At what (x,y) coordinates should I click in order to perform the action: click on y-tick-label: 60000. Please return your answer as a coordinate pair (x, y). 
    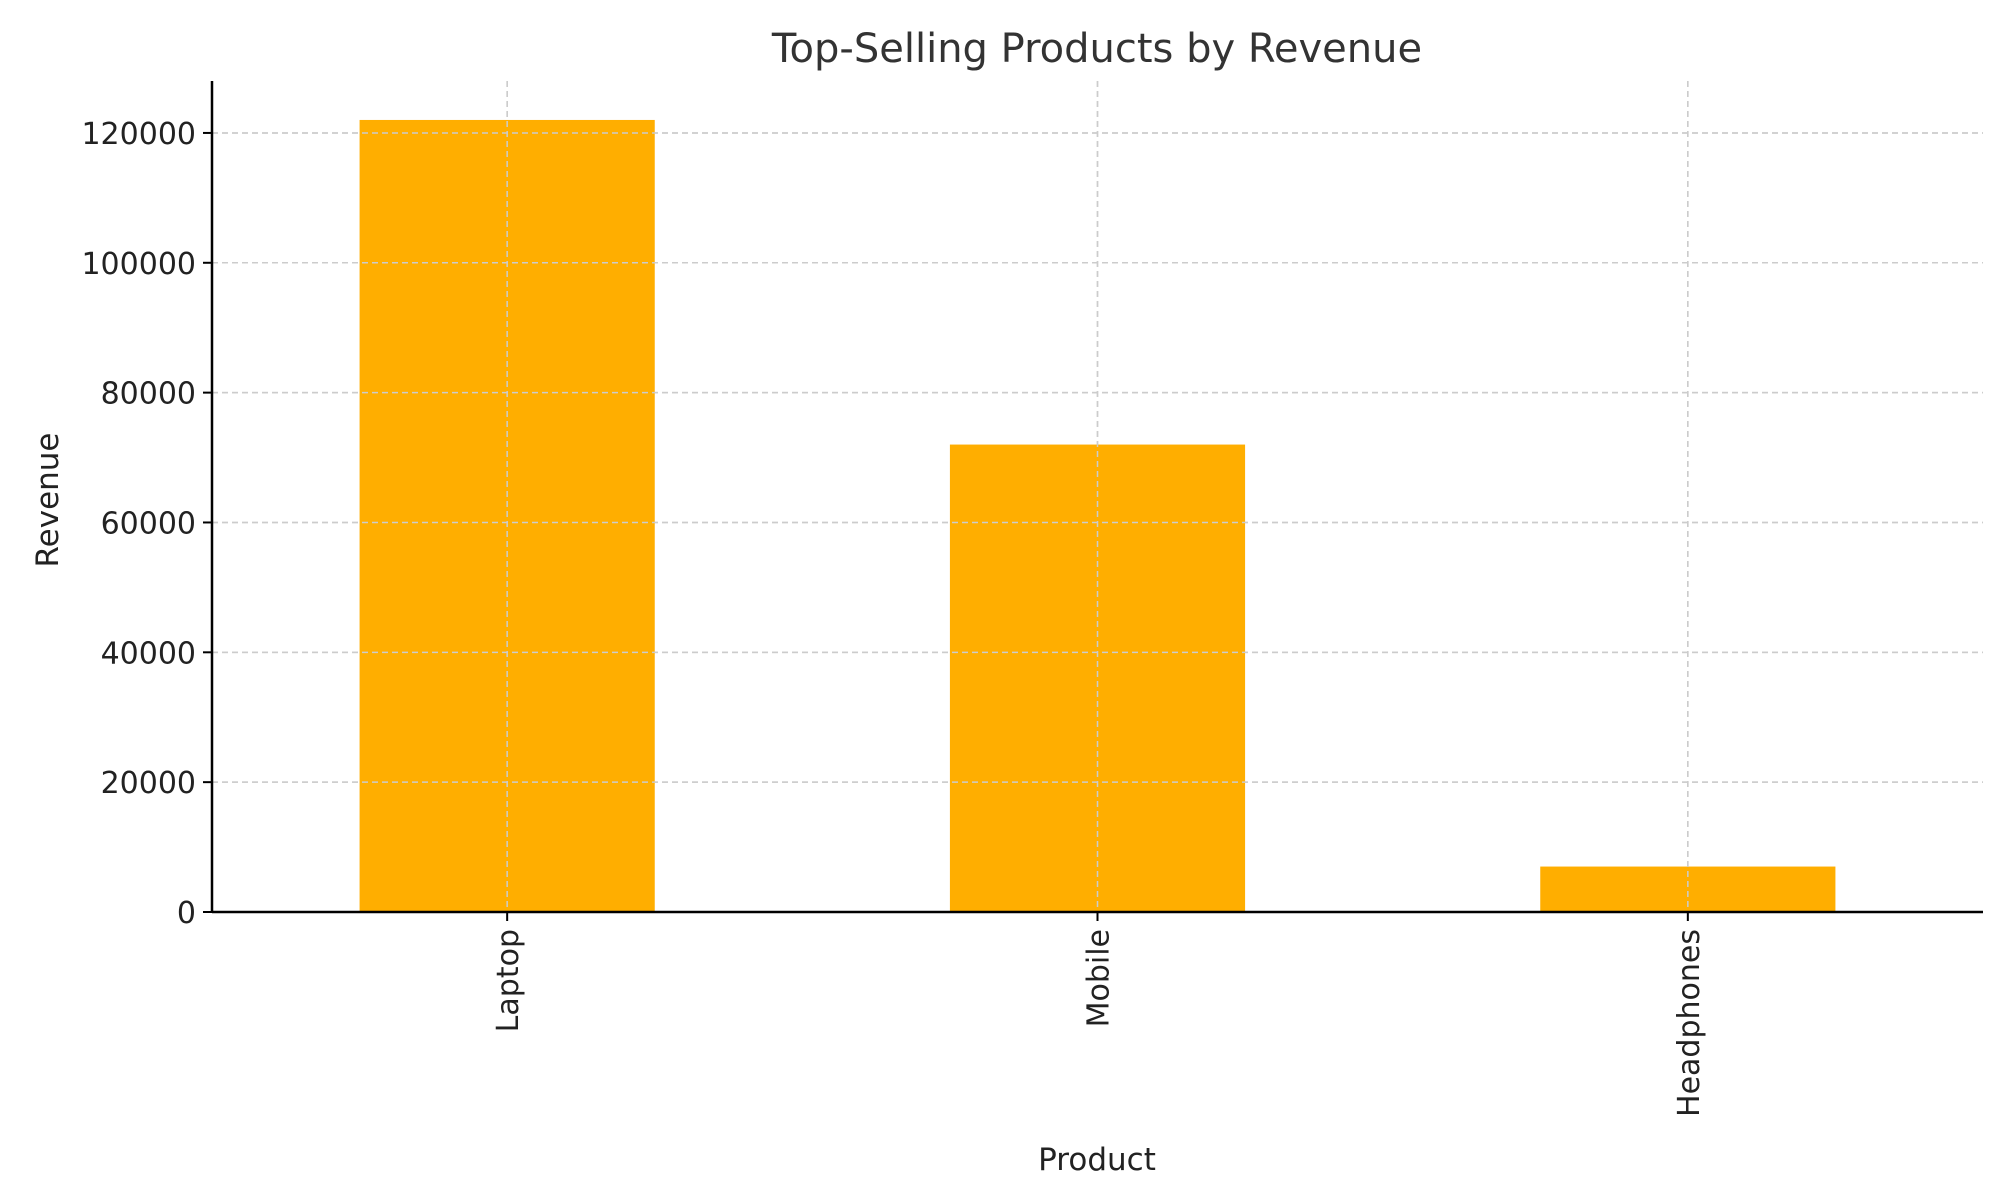
    Looking at the image, I should click on (148, 523).